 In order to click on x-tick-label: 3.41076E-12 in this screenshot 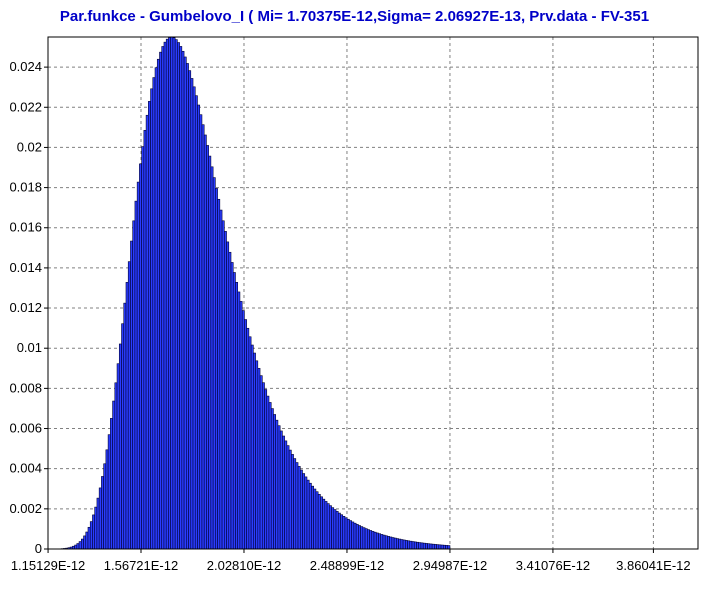, I will do `click(553, 565)`.